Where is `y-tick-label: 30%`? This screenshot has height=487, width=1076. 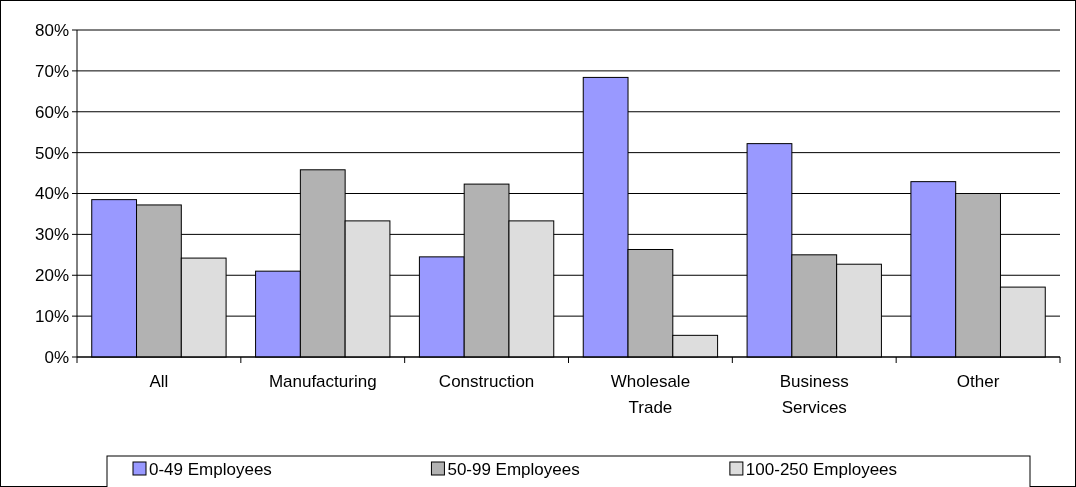 y-tick-label: 30% is located at coordinates (51, 235).